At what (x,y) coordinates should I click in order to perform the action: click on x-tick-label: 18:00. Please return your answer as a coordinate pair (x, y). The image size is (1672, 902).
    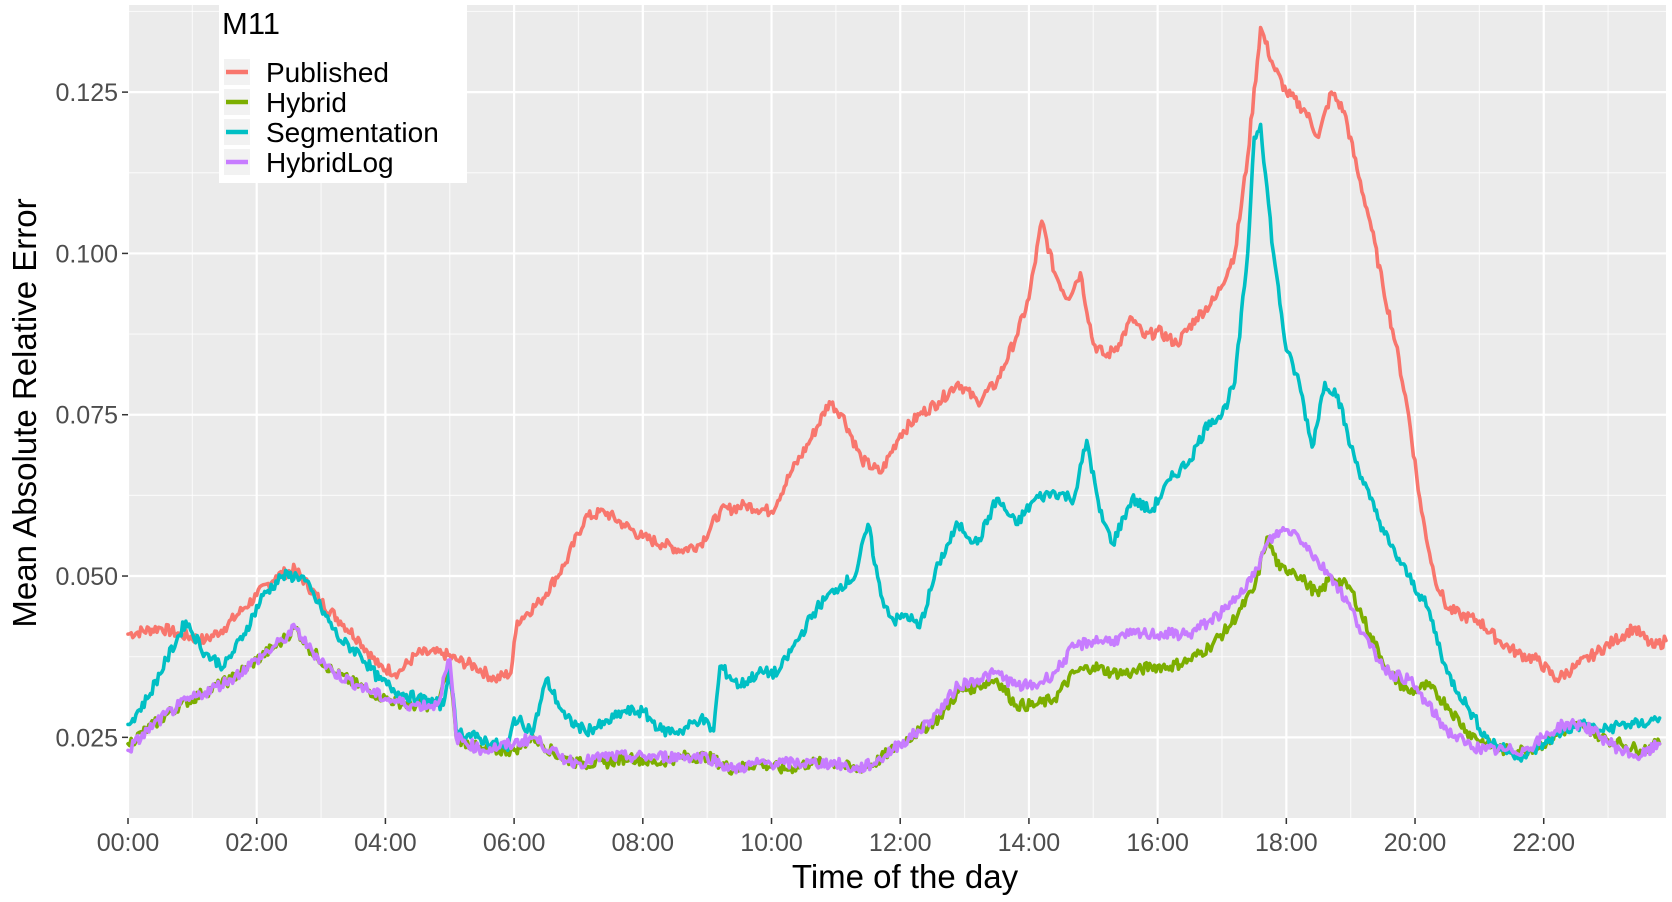
    Looking at the image, I should click on (1286, 843).